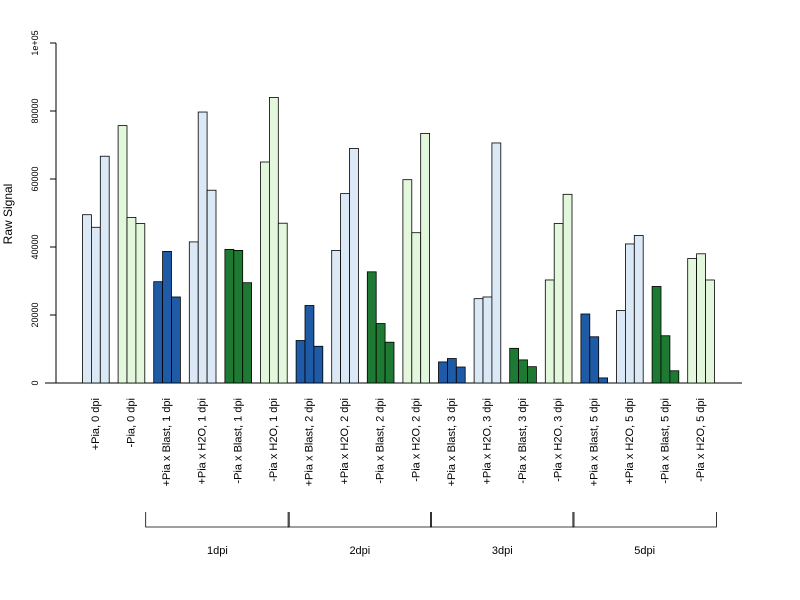  I want to click on category-label: +Pia x Blast, 3 dpi, so click(452, 442).